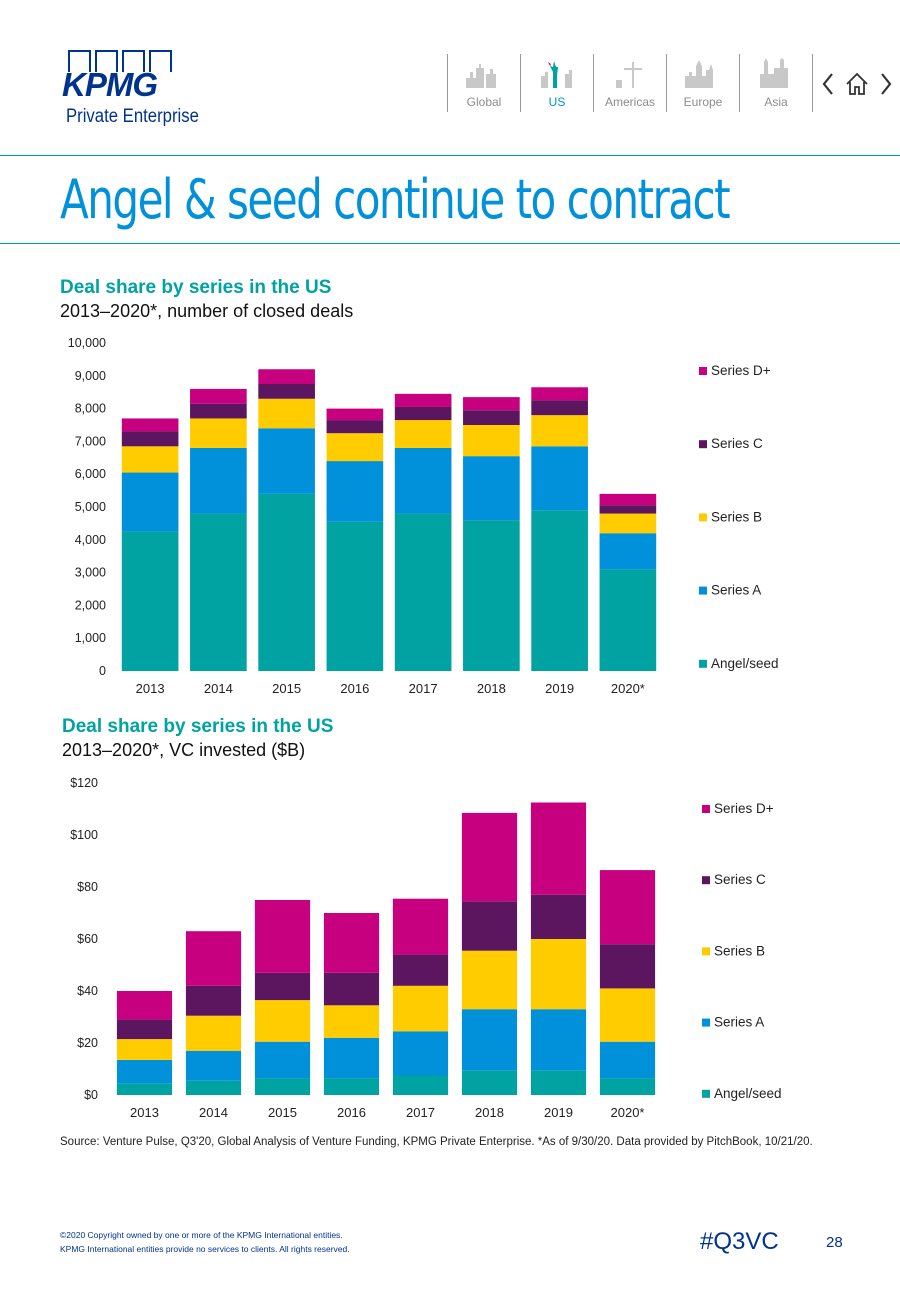  I want to click on home-icon, so click(857, 84).